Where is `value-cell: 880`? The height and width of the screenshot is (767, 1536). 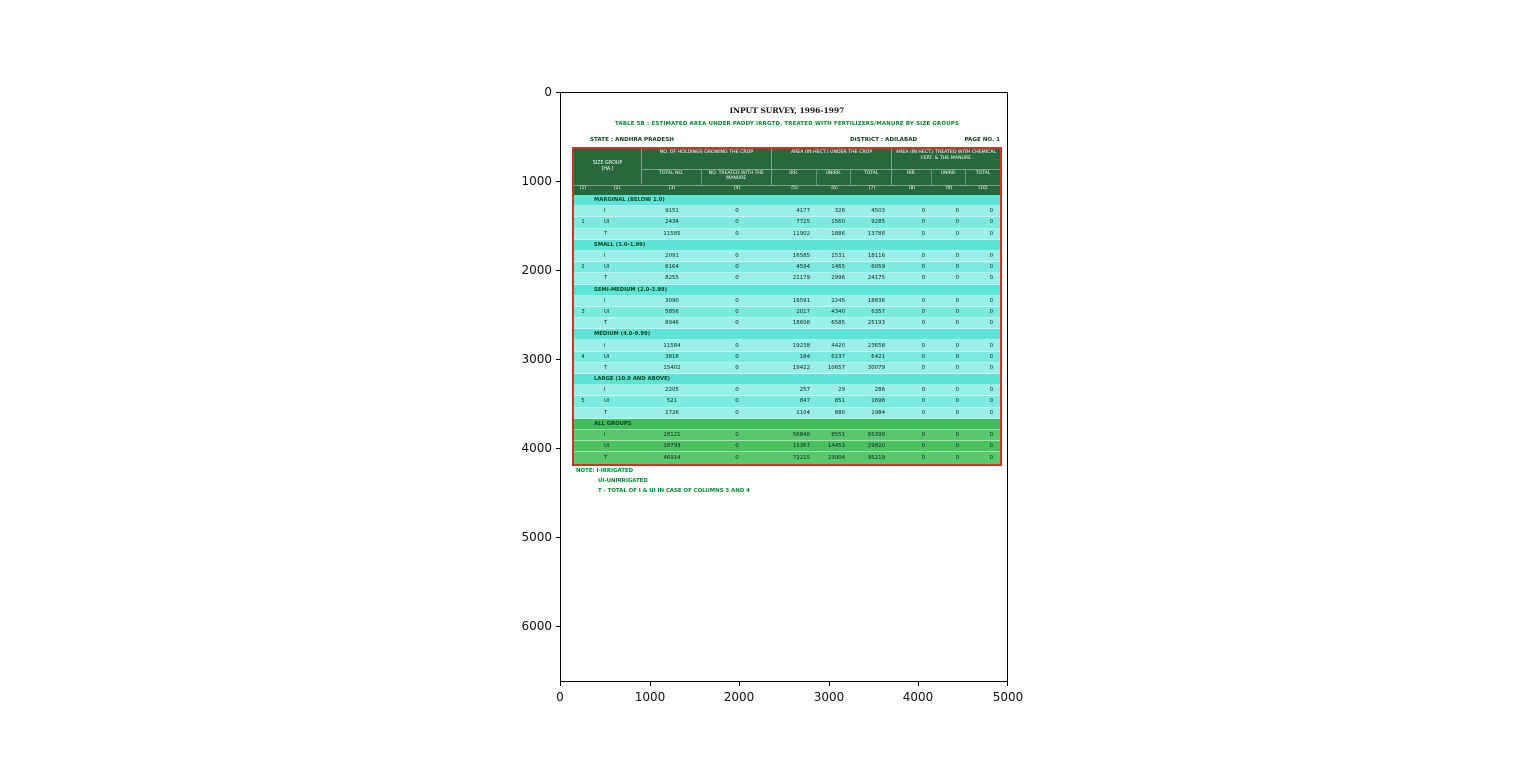 value-cell: 880 is located at coordinates (839, 412).